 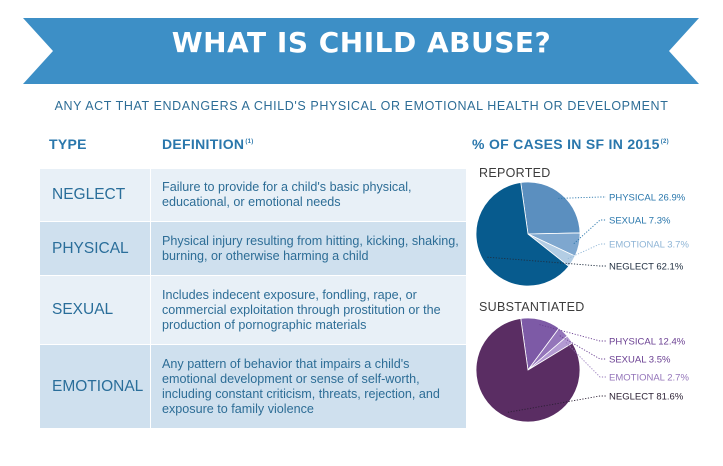 What do you see at coordinates (649, 245) in the screenshot?
I see `pie-label-emotional: EMOTIONAL 3.7%` at bounding box center [649, 245].